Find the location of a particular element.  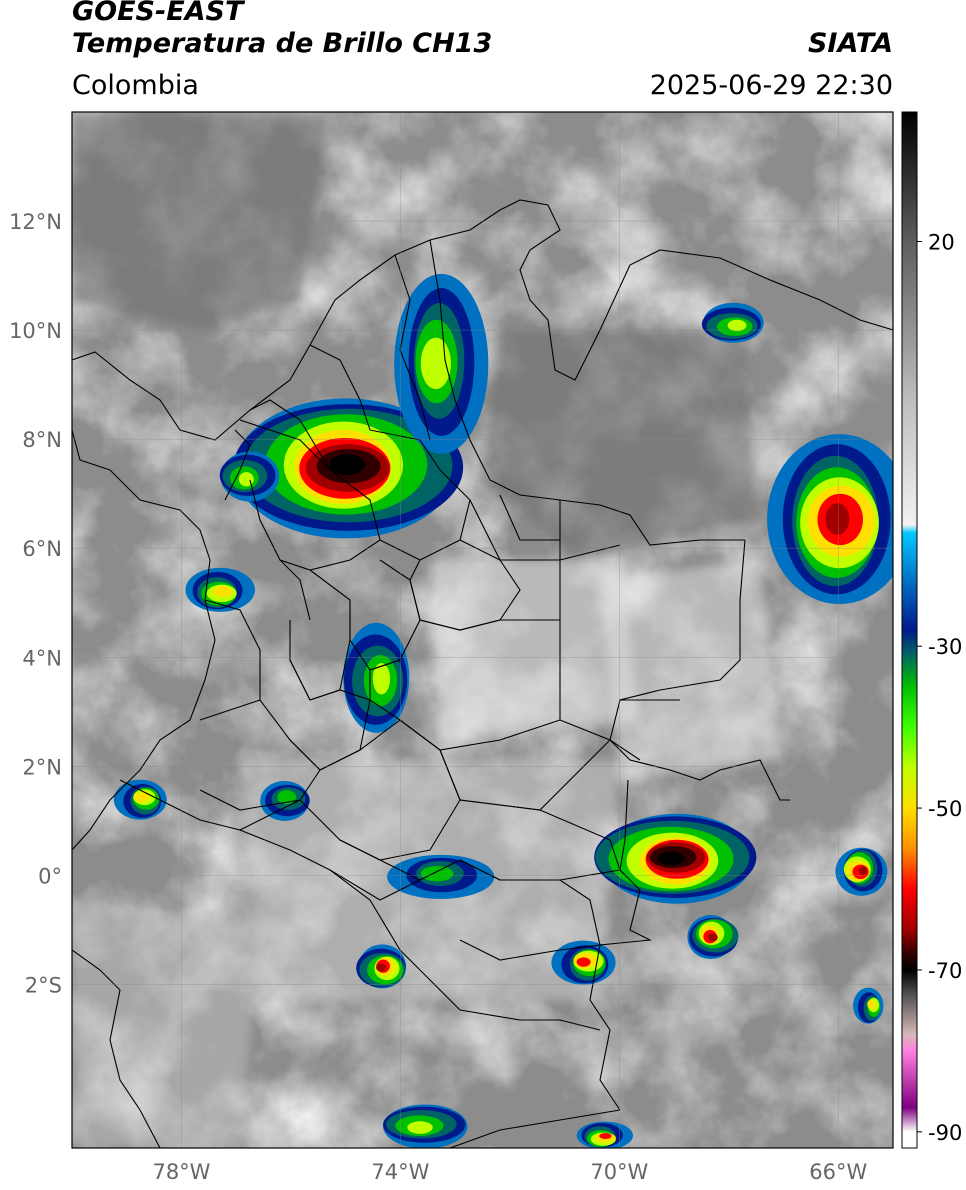

cloud-zone-venezuela is located at coordinates (620, 445).